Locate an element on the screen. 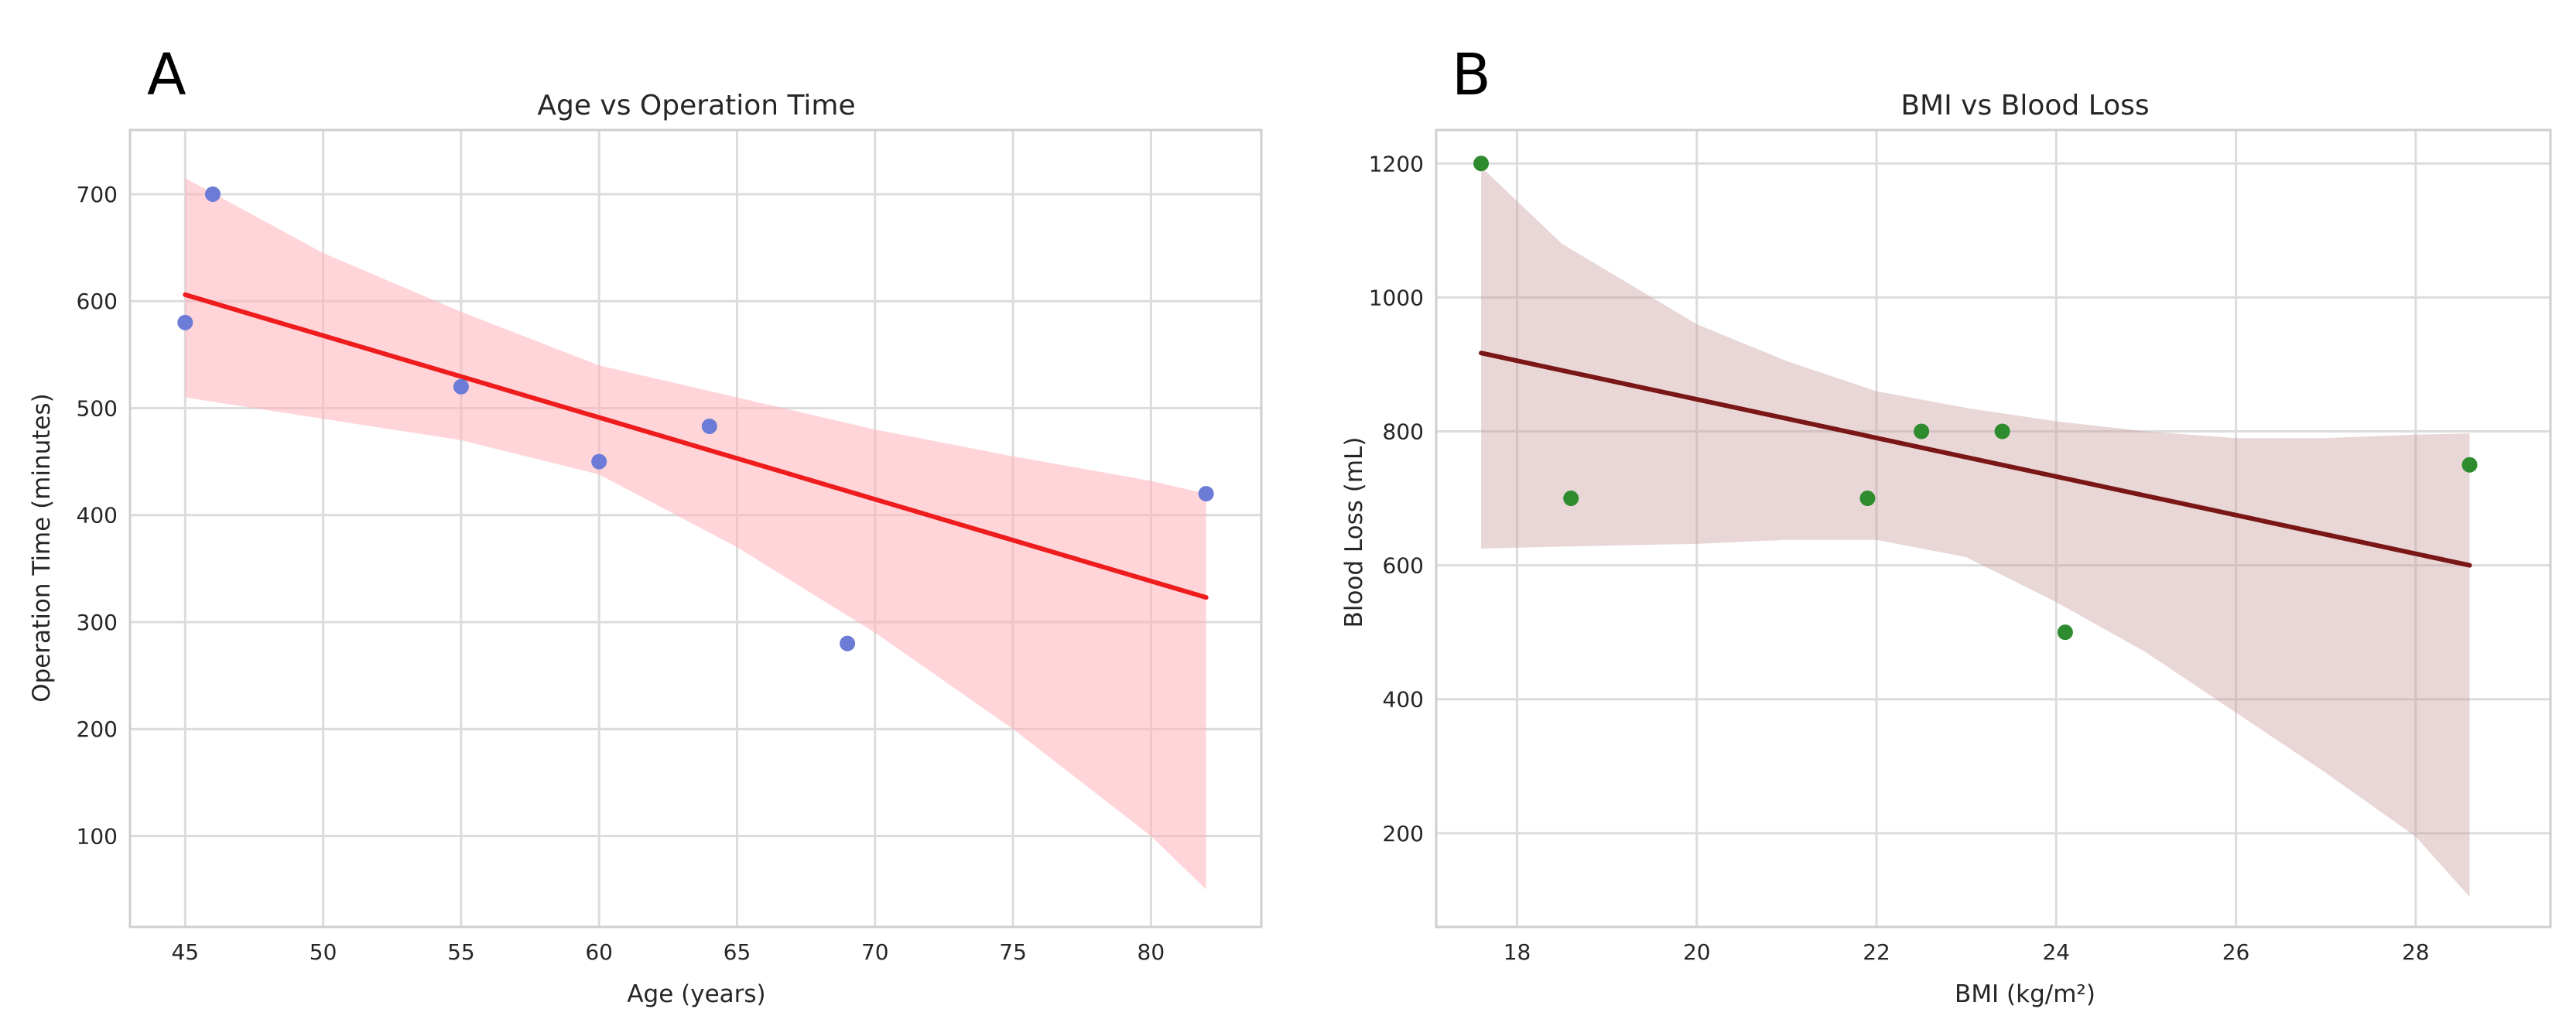 This screenshot has height=1026, width=2576. panel-label-a: A is located at coordinates (167, 75).